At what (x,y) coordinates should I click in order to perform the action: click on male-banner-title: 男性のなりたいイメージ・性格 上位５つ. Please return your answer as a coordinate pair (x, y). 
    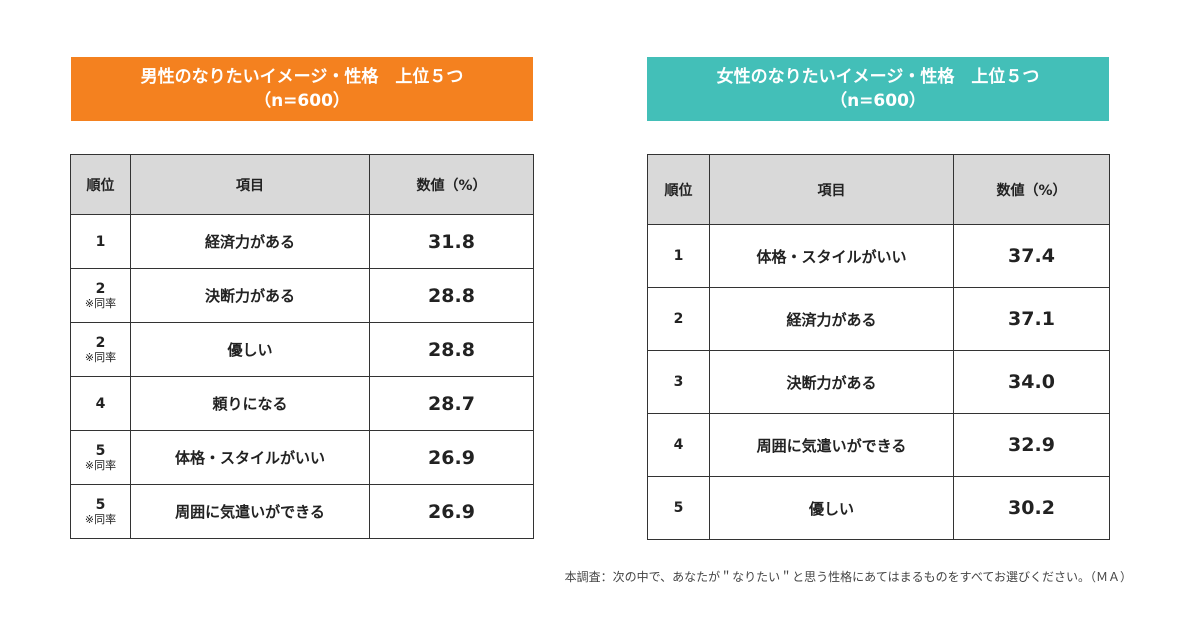
    Looking at the image, I should click on (302, 77).